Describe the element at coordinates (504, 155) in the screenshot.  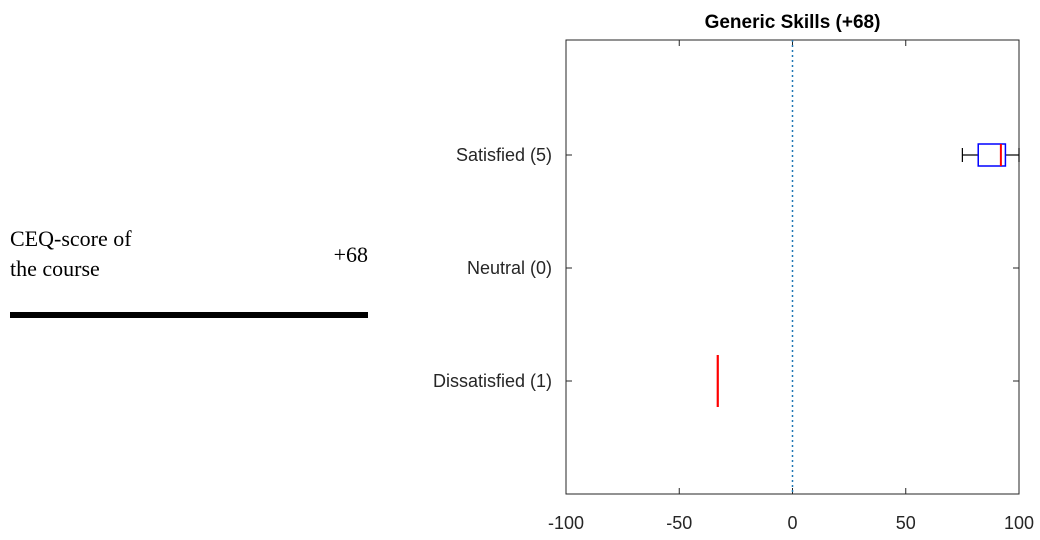
I see `y-tick-label: Satisfied (5)` at that location.